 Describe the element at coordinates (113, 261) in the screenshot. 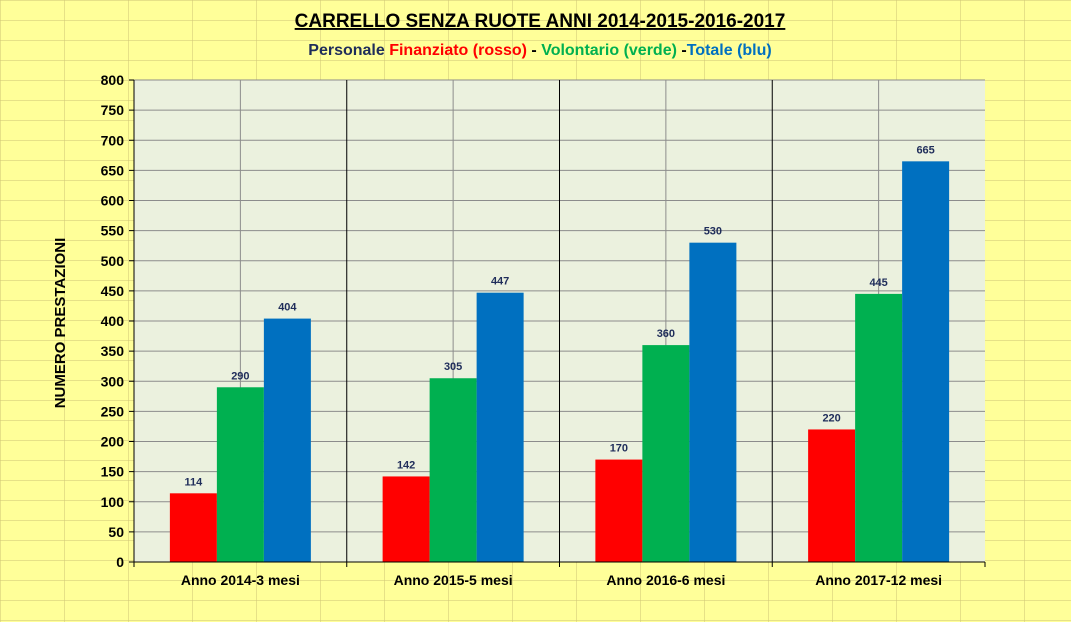

I see `y-tick-label: 500` at that location.